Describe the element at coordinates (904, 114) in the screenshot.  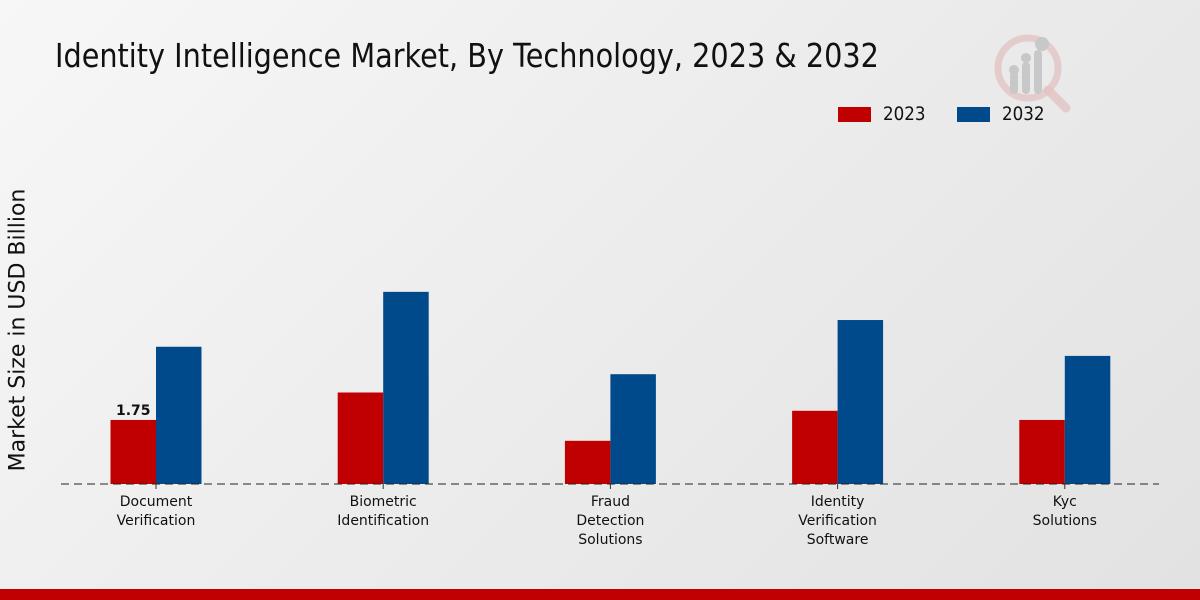
I see `legend-label-2023: 2023` at that location.